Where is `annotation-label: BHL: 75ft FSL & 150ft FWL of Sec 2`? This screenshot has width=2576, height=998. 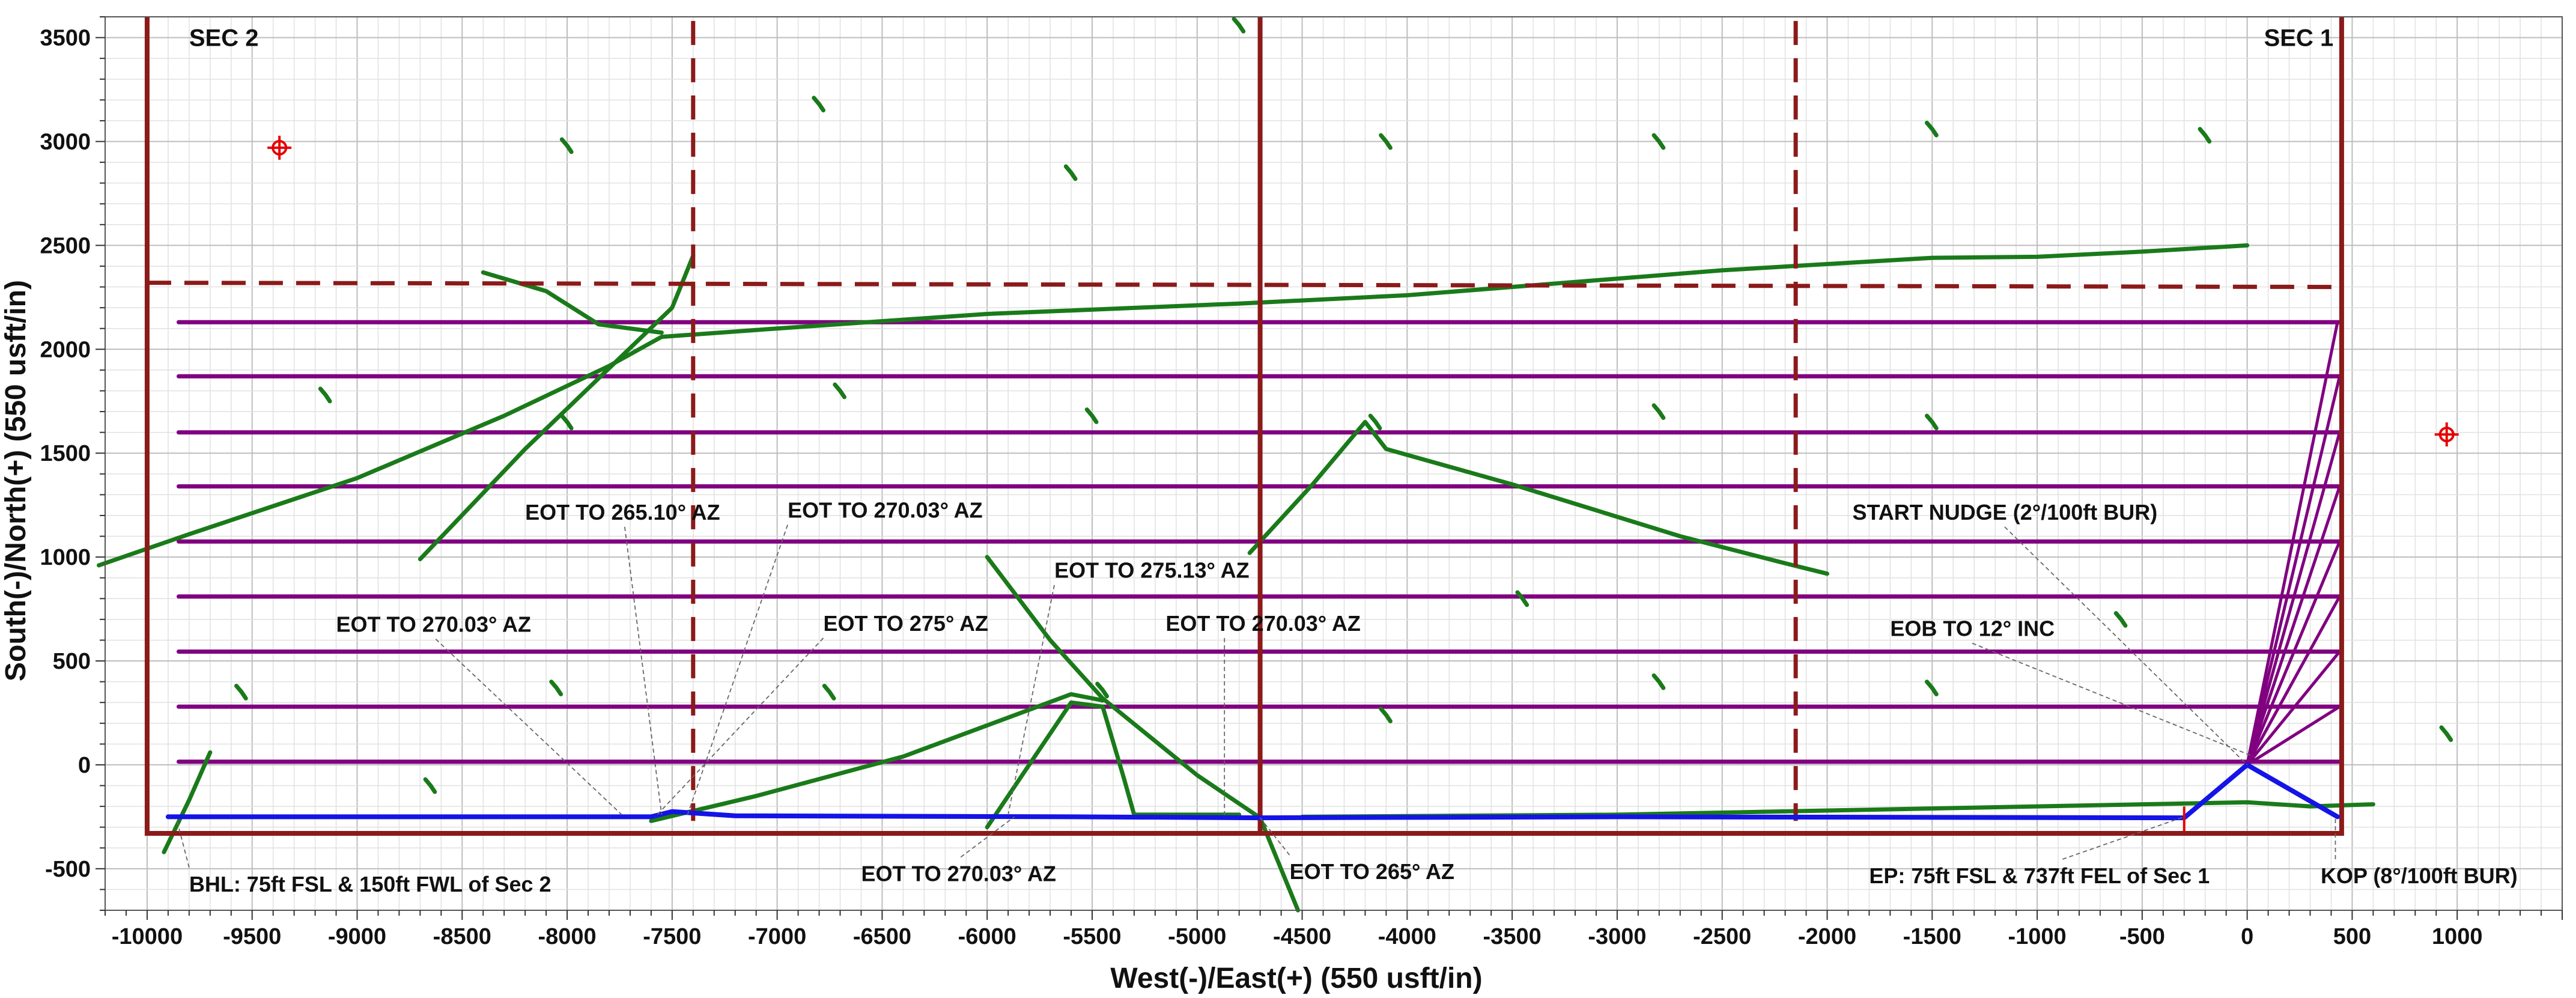
annotation-label: BHL: 75ft FSL & 150ft FWL of Sec 2 is located at coordinates (370, 884).